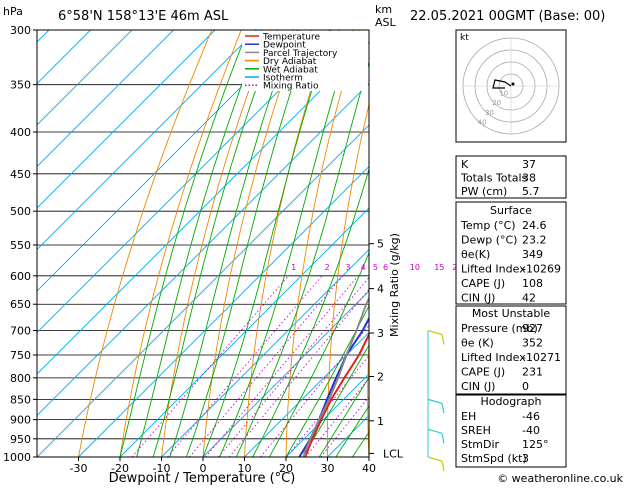 The image size is (629, 490). Describe the element at coordinates (529, 298) in the screenshot. I see `table-row-value: 42` at that location.